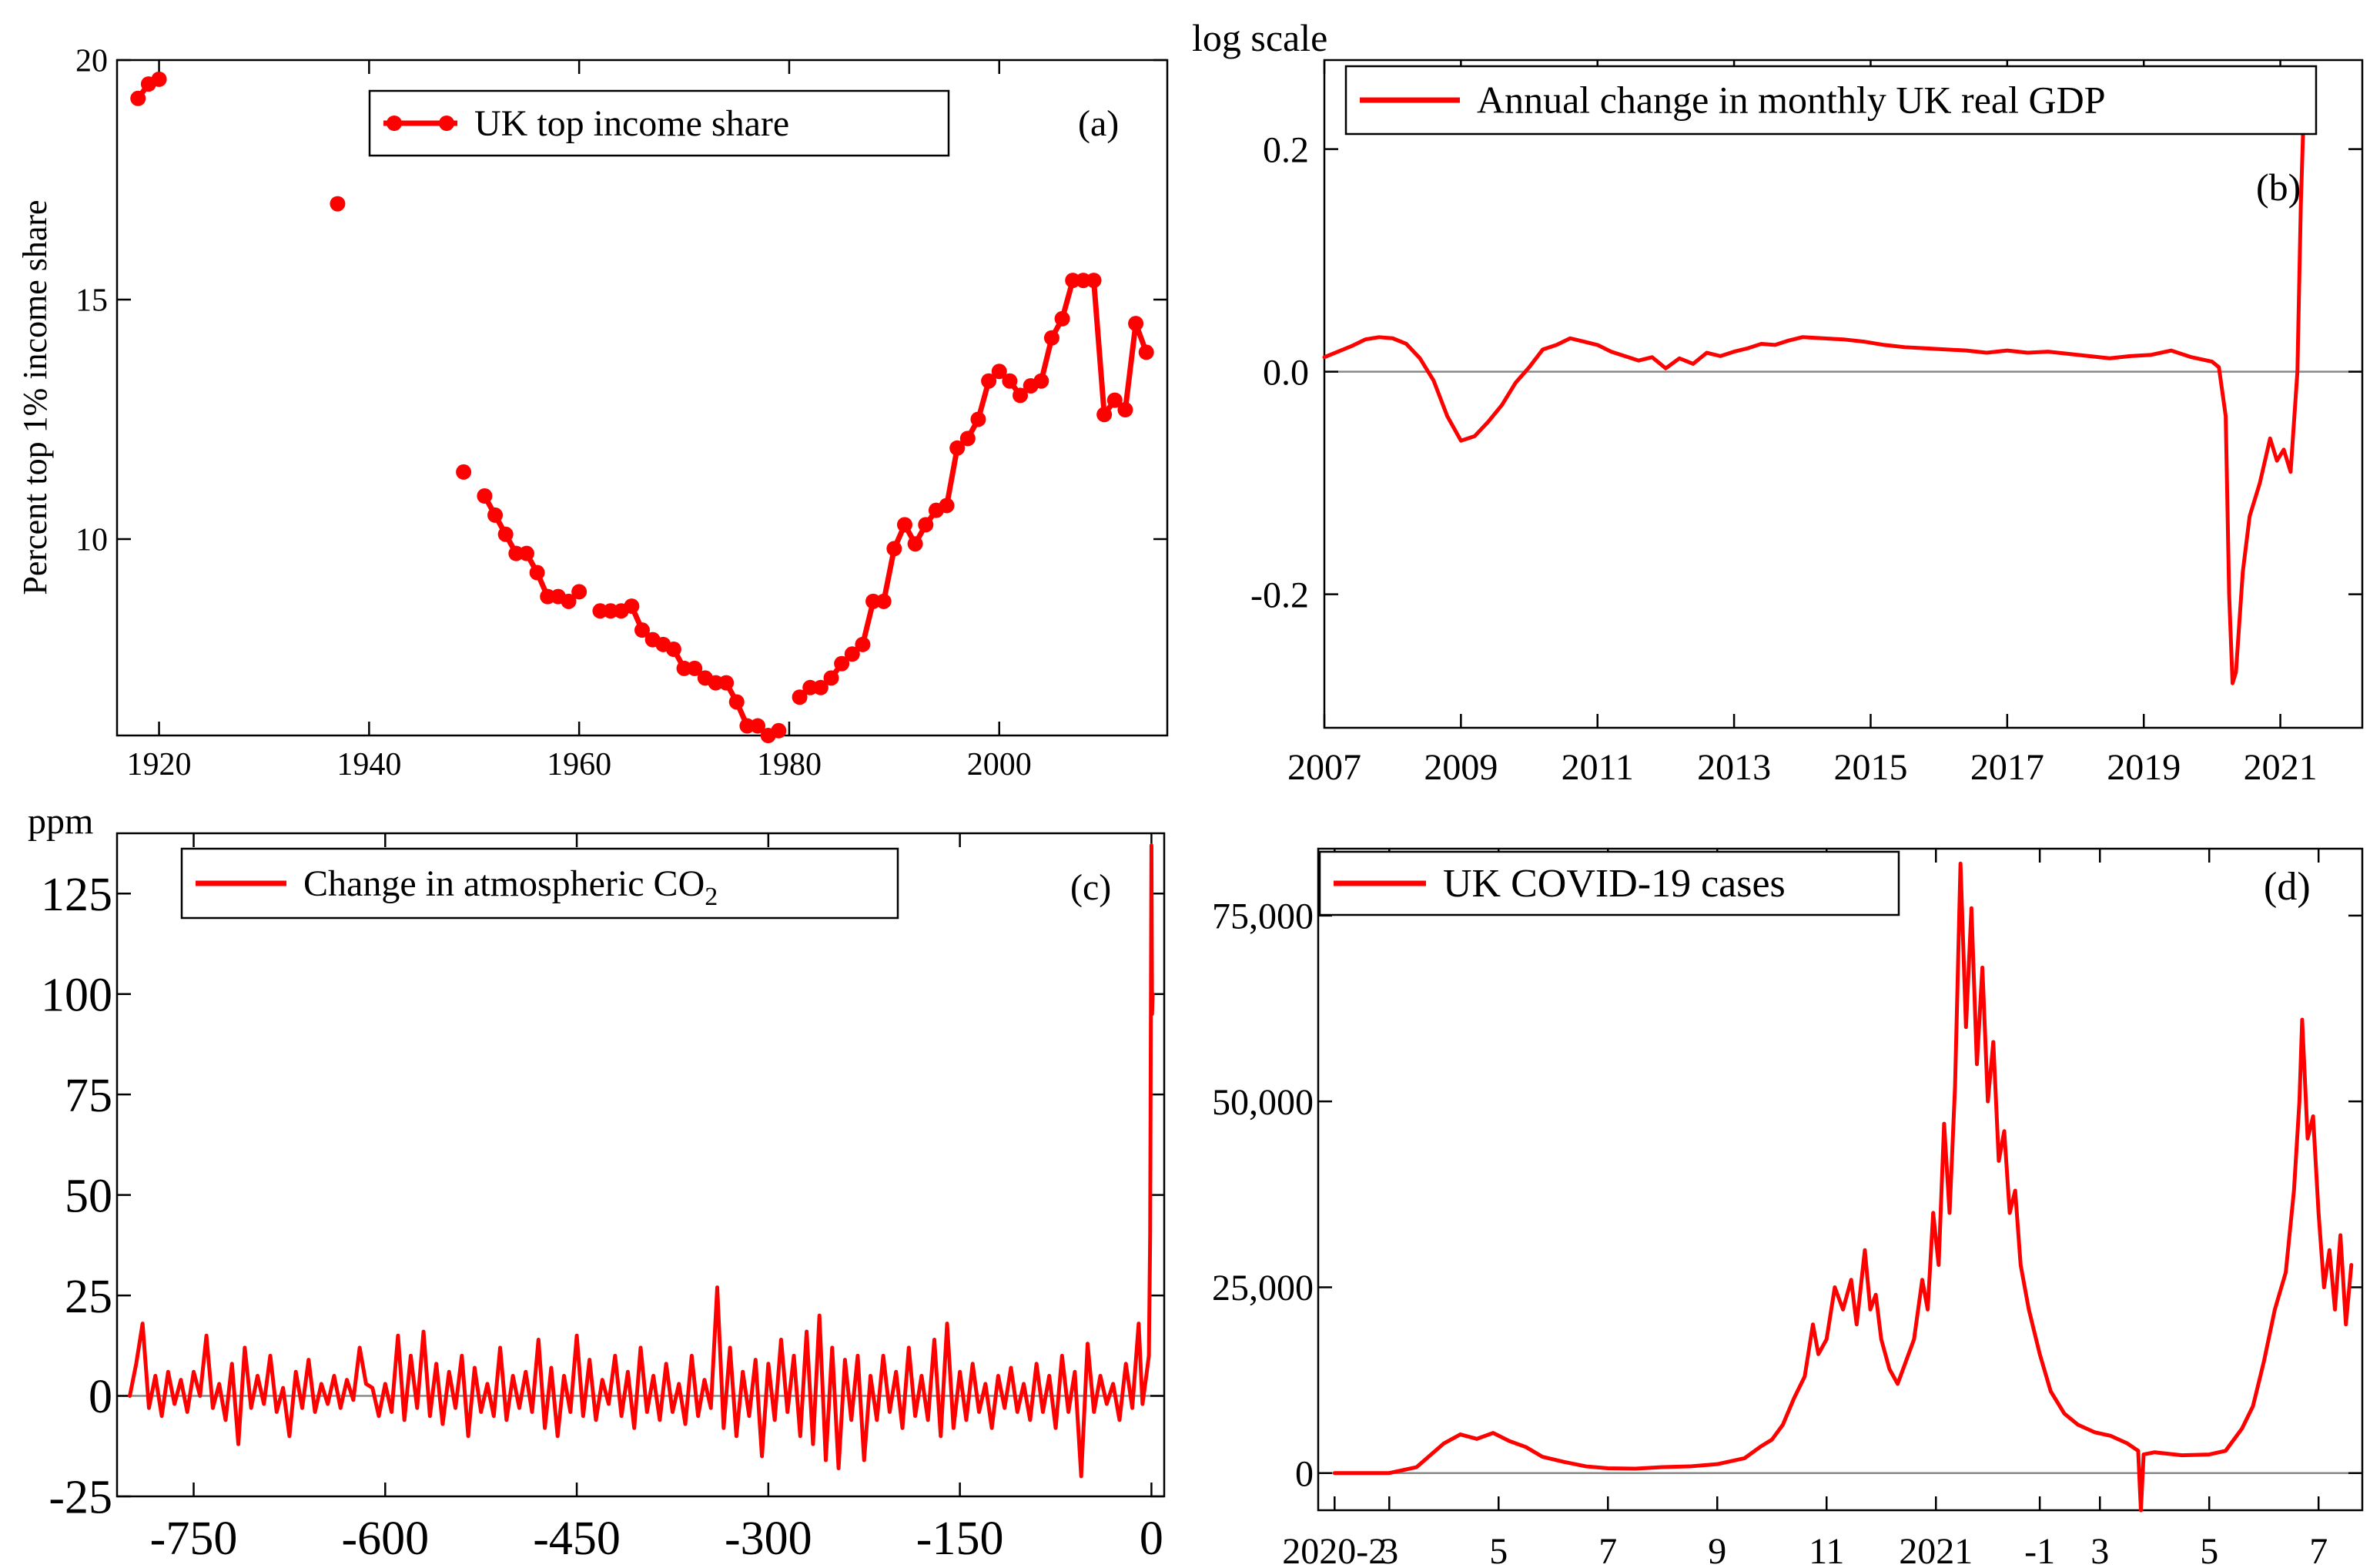 This screenshot has width=2380, height=1568. I want to click on y-tick-label: 75,000, so click(1263, 917).